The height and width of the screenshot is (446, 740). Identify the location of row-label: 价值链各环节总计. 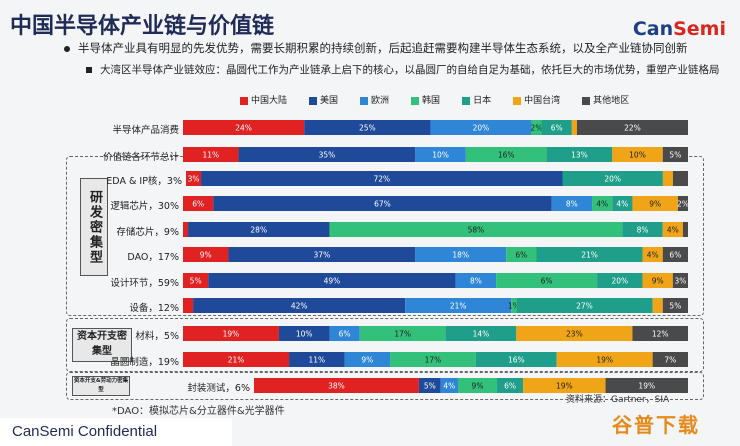
(140, 157).